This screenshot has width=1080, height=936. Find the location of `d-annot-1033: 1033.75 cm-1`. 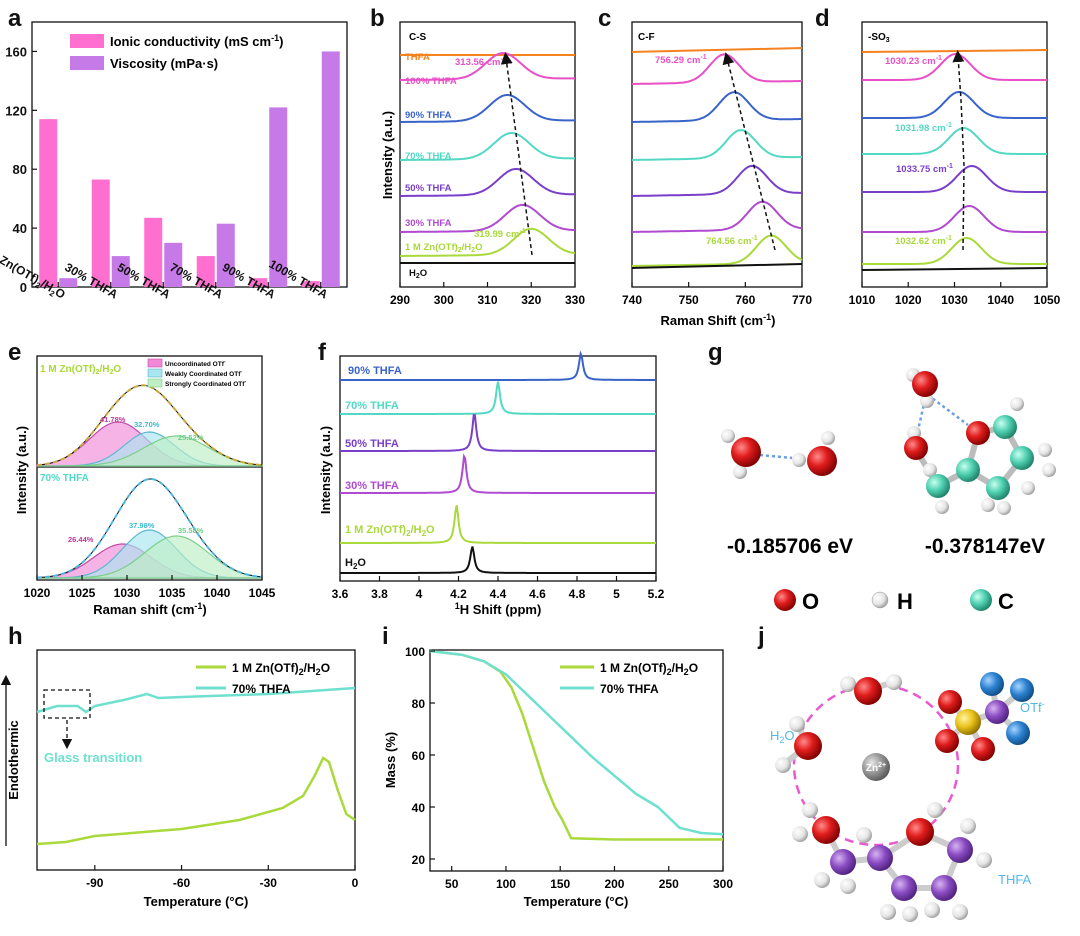

d-annot-1033: 1033.75 cm-1 is located at coordinates (924, 169).